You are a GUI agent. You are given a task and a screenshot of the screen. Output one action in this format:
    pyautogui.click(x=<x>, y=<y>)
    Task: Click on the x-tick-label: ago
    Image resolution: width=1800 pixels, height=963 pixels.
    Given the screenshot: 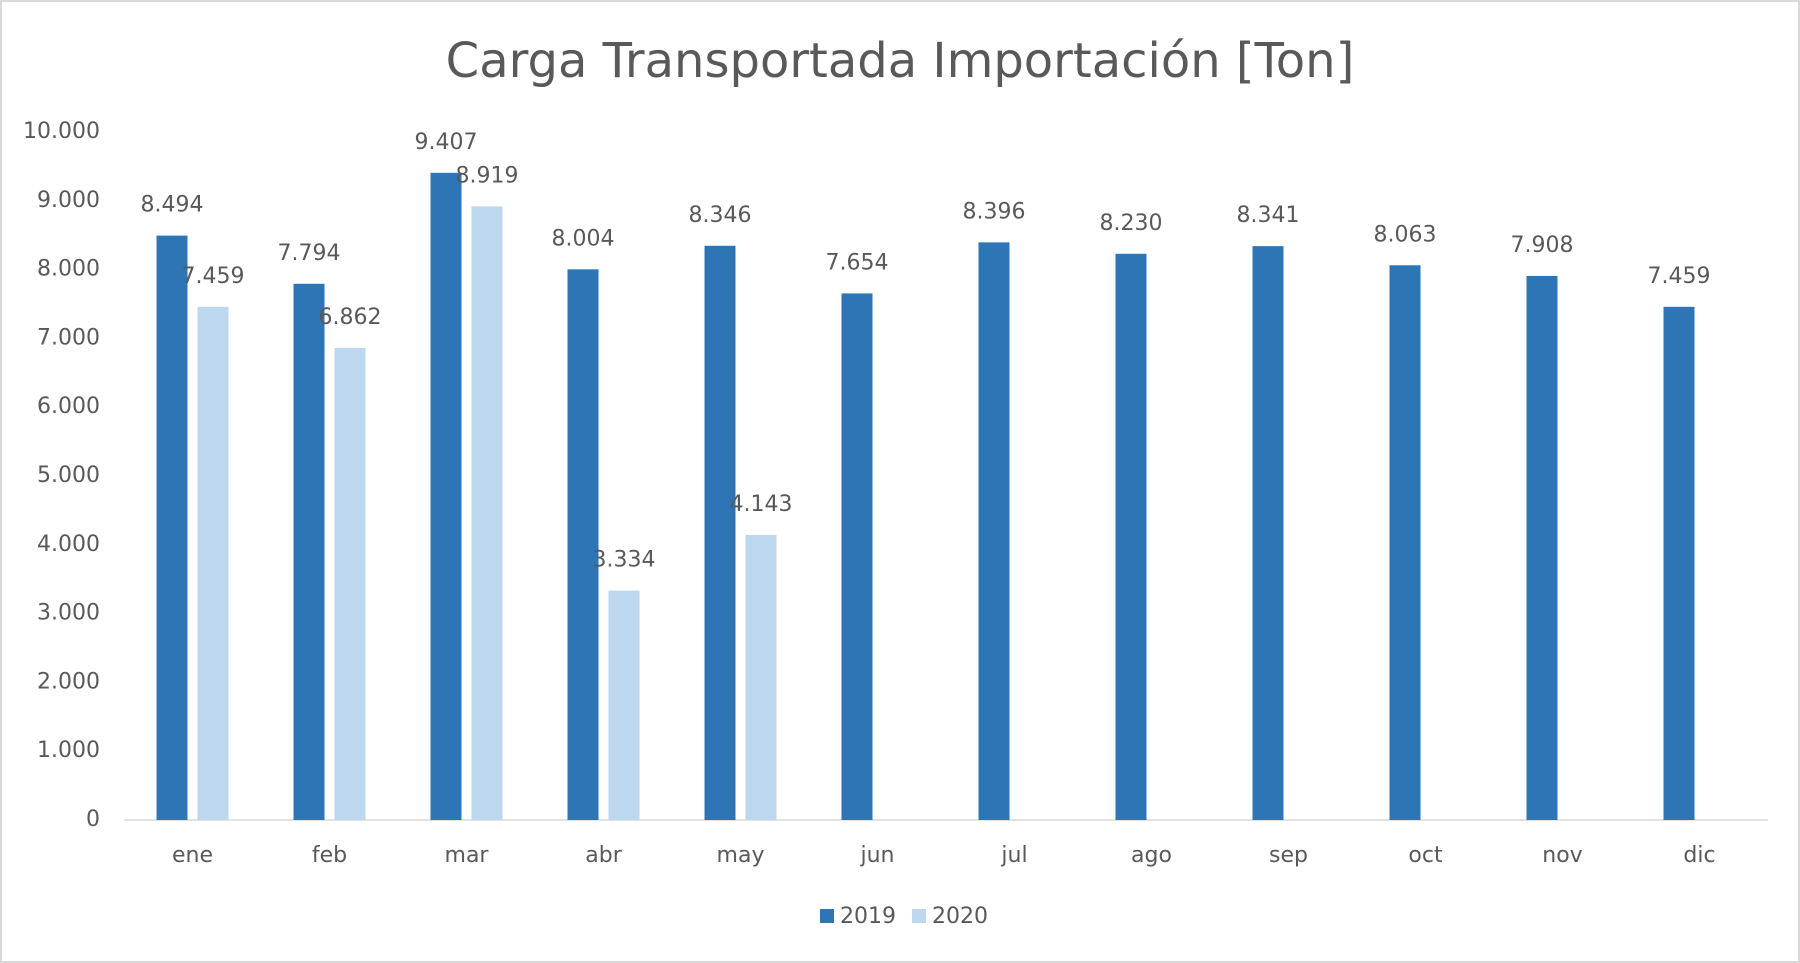 What is the action you would take?
    pyautogui.click(x=1151, y=855)
    